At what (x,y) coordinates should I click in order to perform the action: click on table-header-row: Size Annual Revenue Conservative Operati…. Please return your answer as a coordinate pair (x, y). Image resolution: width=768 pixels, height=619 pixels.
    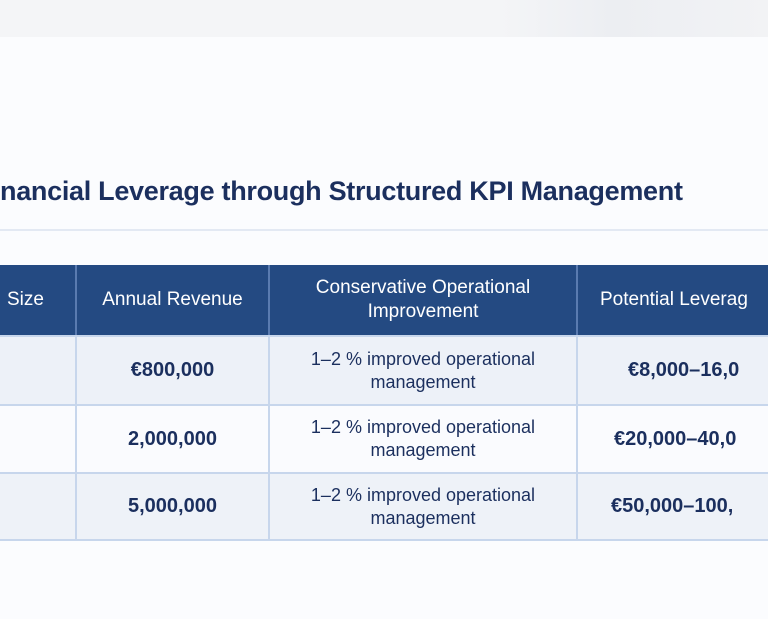
    Looking at the image, I should click on (384, 301).